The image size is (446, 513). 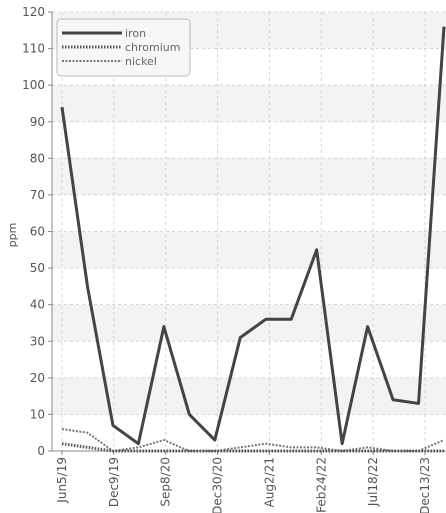 What do you see at coordinates (373, 482) in the screenshot?
I see `x-tick-label: Jul18/22` at bounding box center [373, 482].